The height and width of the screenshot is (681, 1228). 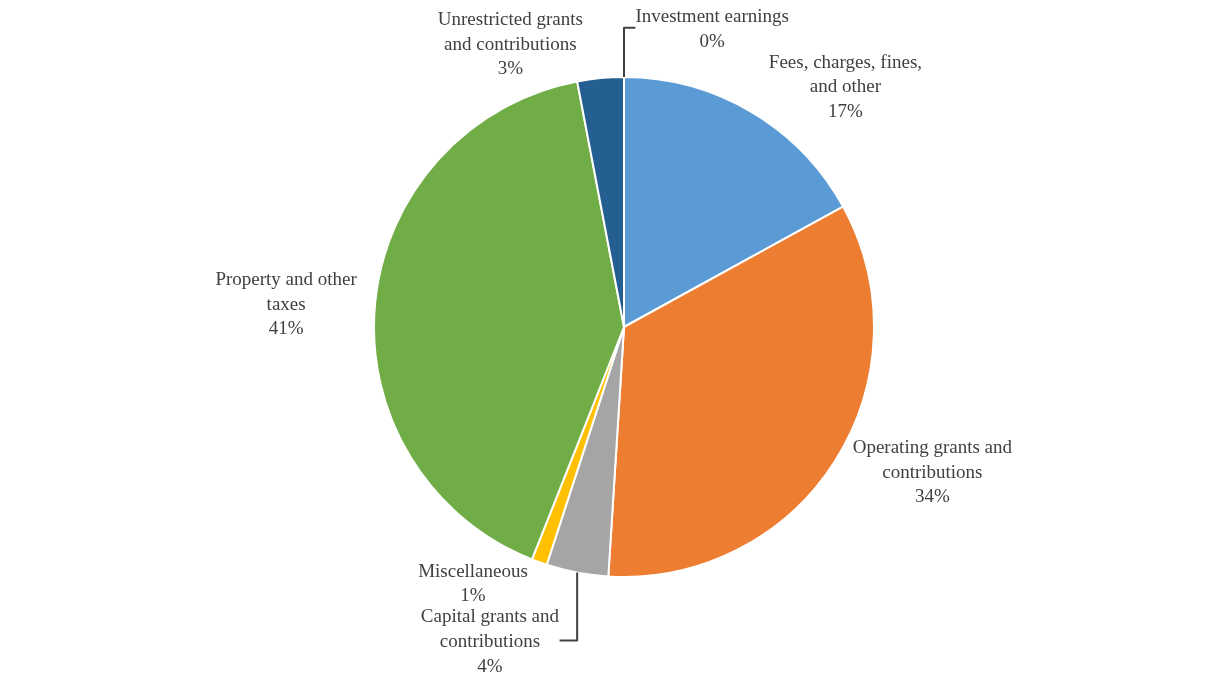 What do you see at coordinates (712, 40) in the screenshot?
I see `text: 0%` at bounding box center [712, 40].